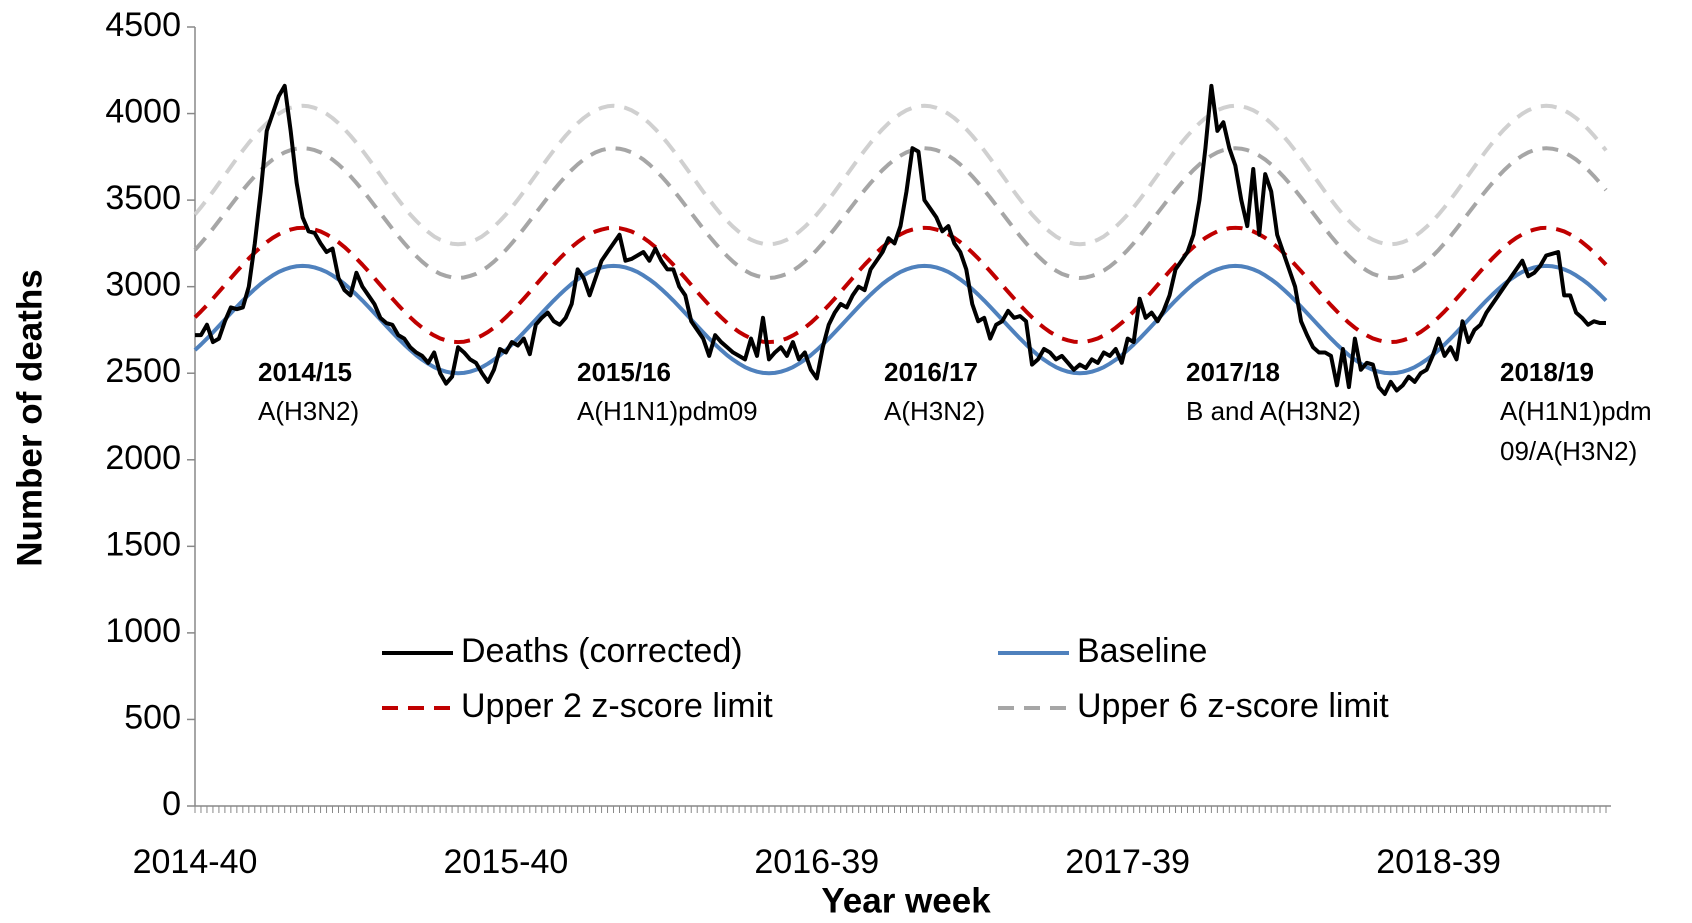 The height and width of the screenshot is (923, 1692). I want to click on legend-label: Upper 2 z-score limit, so click(617, 706).